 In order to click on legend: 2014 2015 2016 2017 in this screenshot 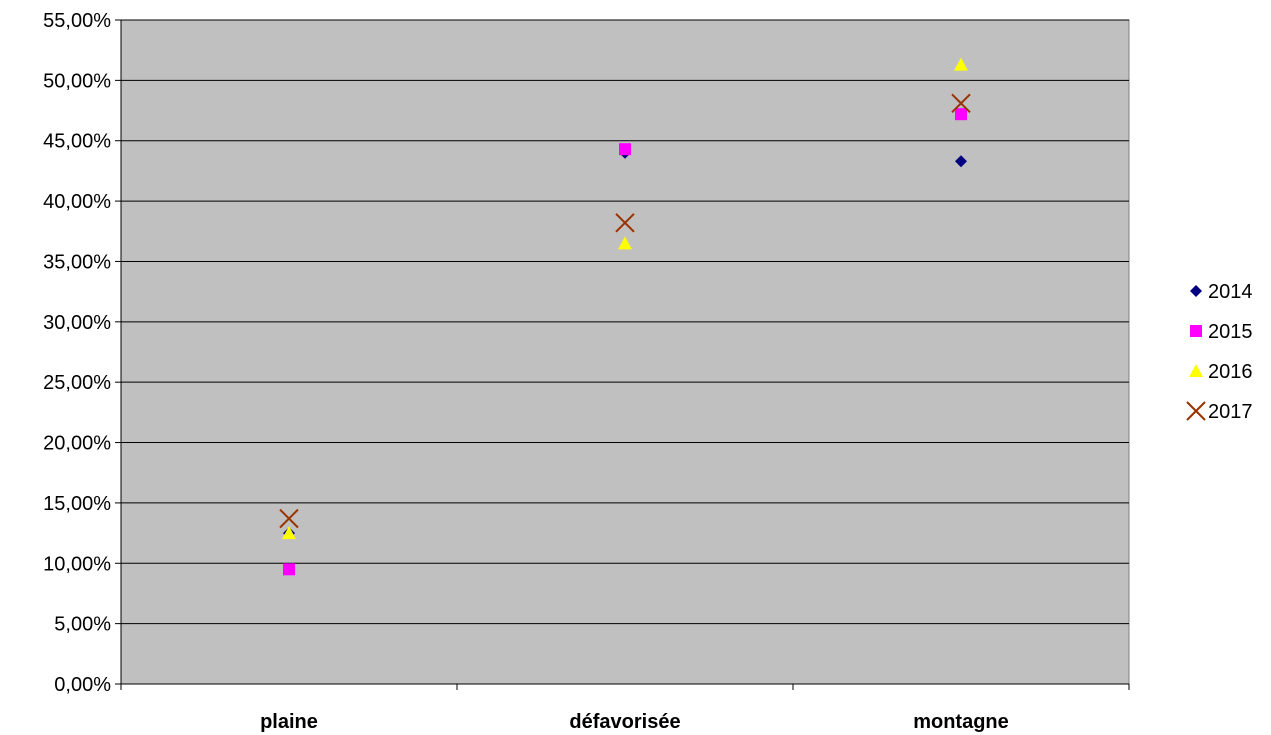, I will do `click(1219, 352)`.